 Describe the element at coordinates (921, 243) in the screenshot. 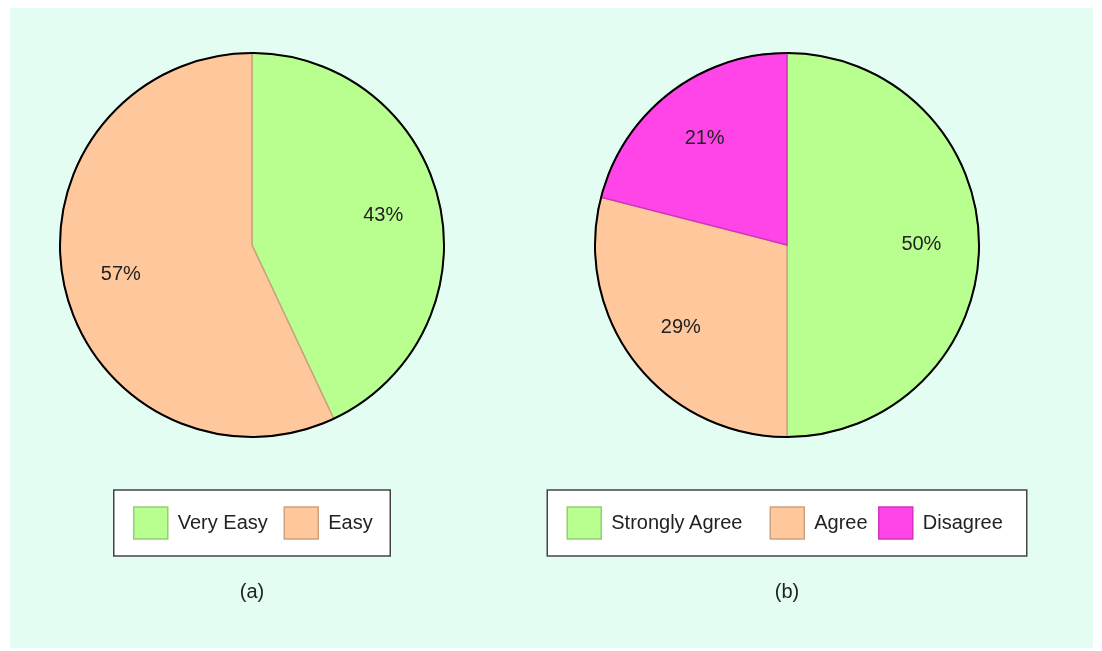

I see `data-label: 50%` at that location.